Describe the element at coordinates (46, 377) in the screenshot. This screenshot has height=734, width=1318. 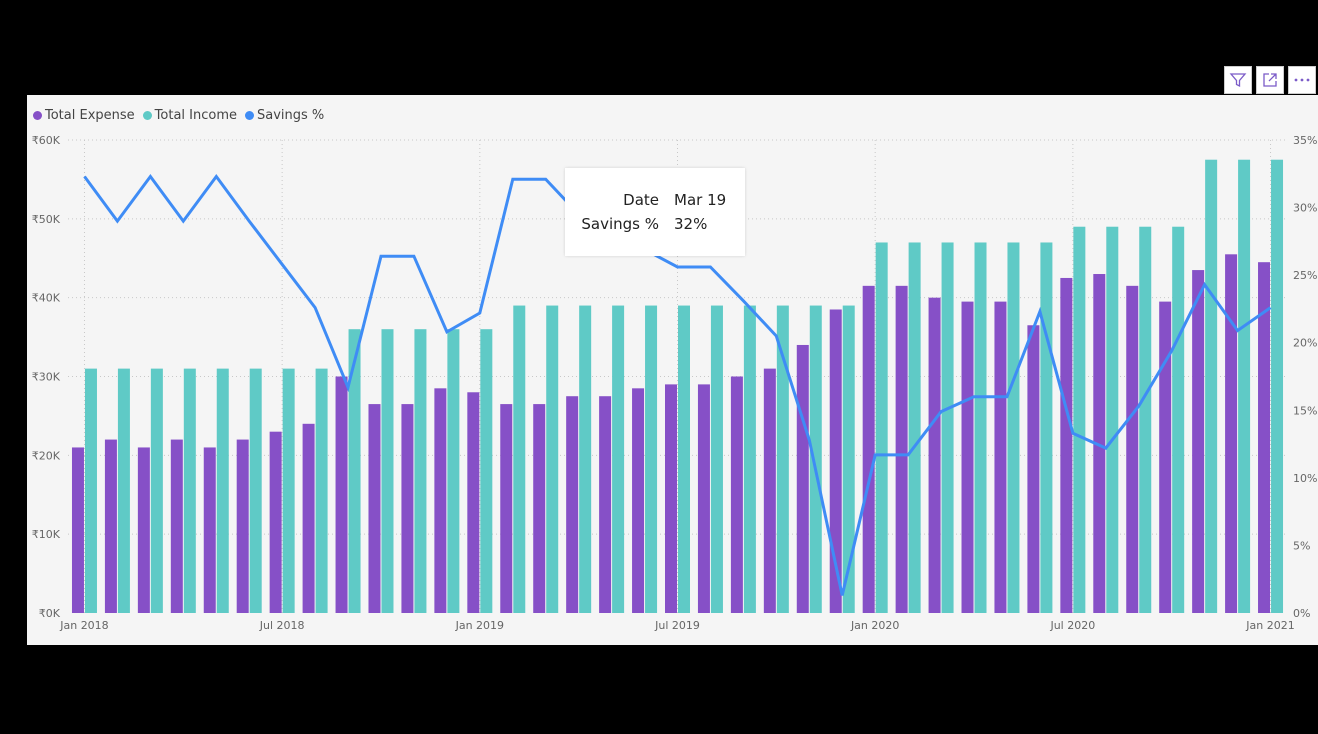
I see `y-left-tick-label: ₹30K` at that location.